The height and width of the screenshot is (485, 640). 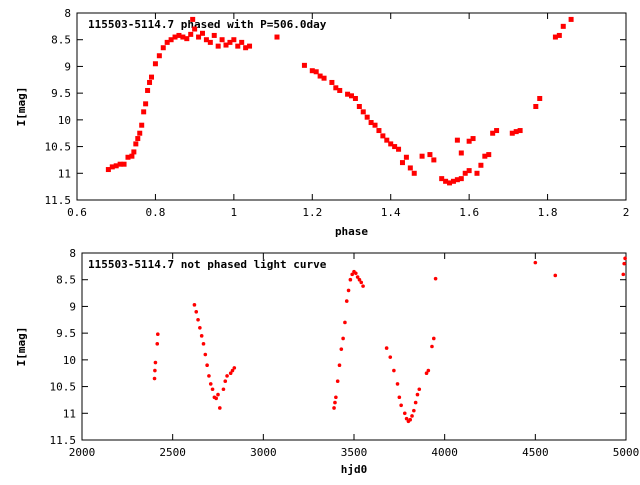 I want to click on x-tick-label: 2500, so click(x=172, y=452).